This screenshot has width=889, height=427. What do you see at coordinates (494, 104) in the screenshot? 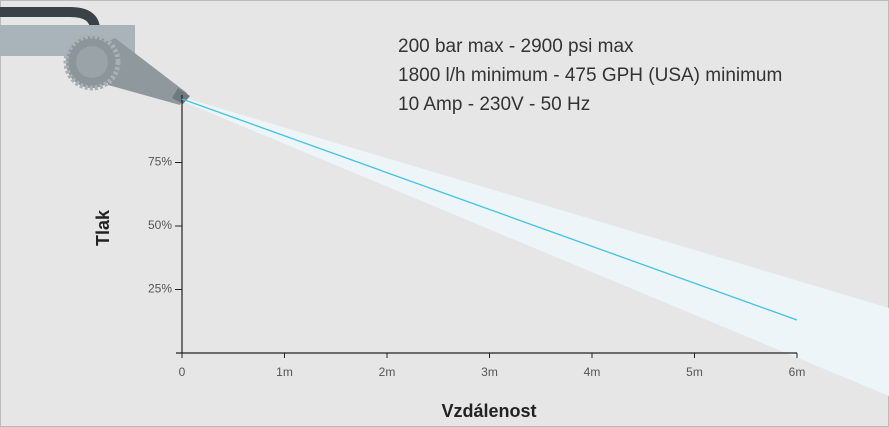
I see `spec-text: 10 Amp - 230V - 50 Hz` at bounding box center [494, 104].